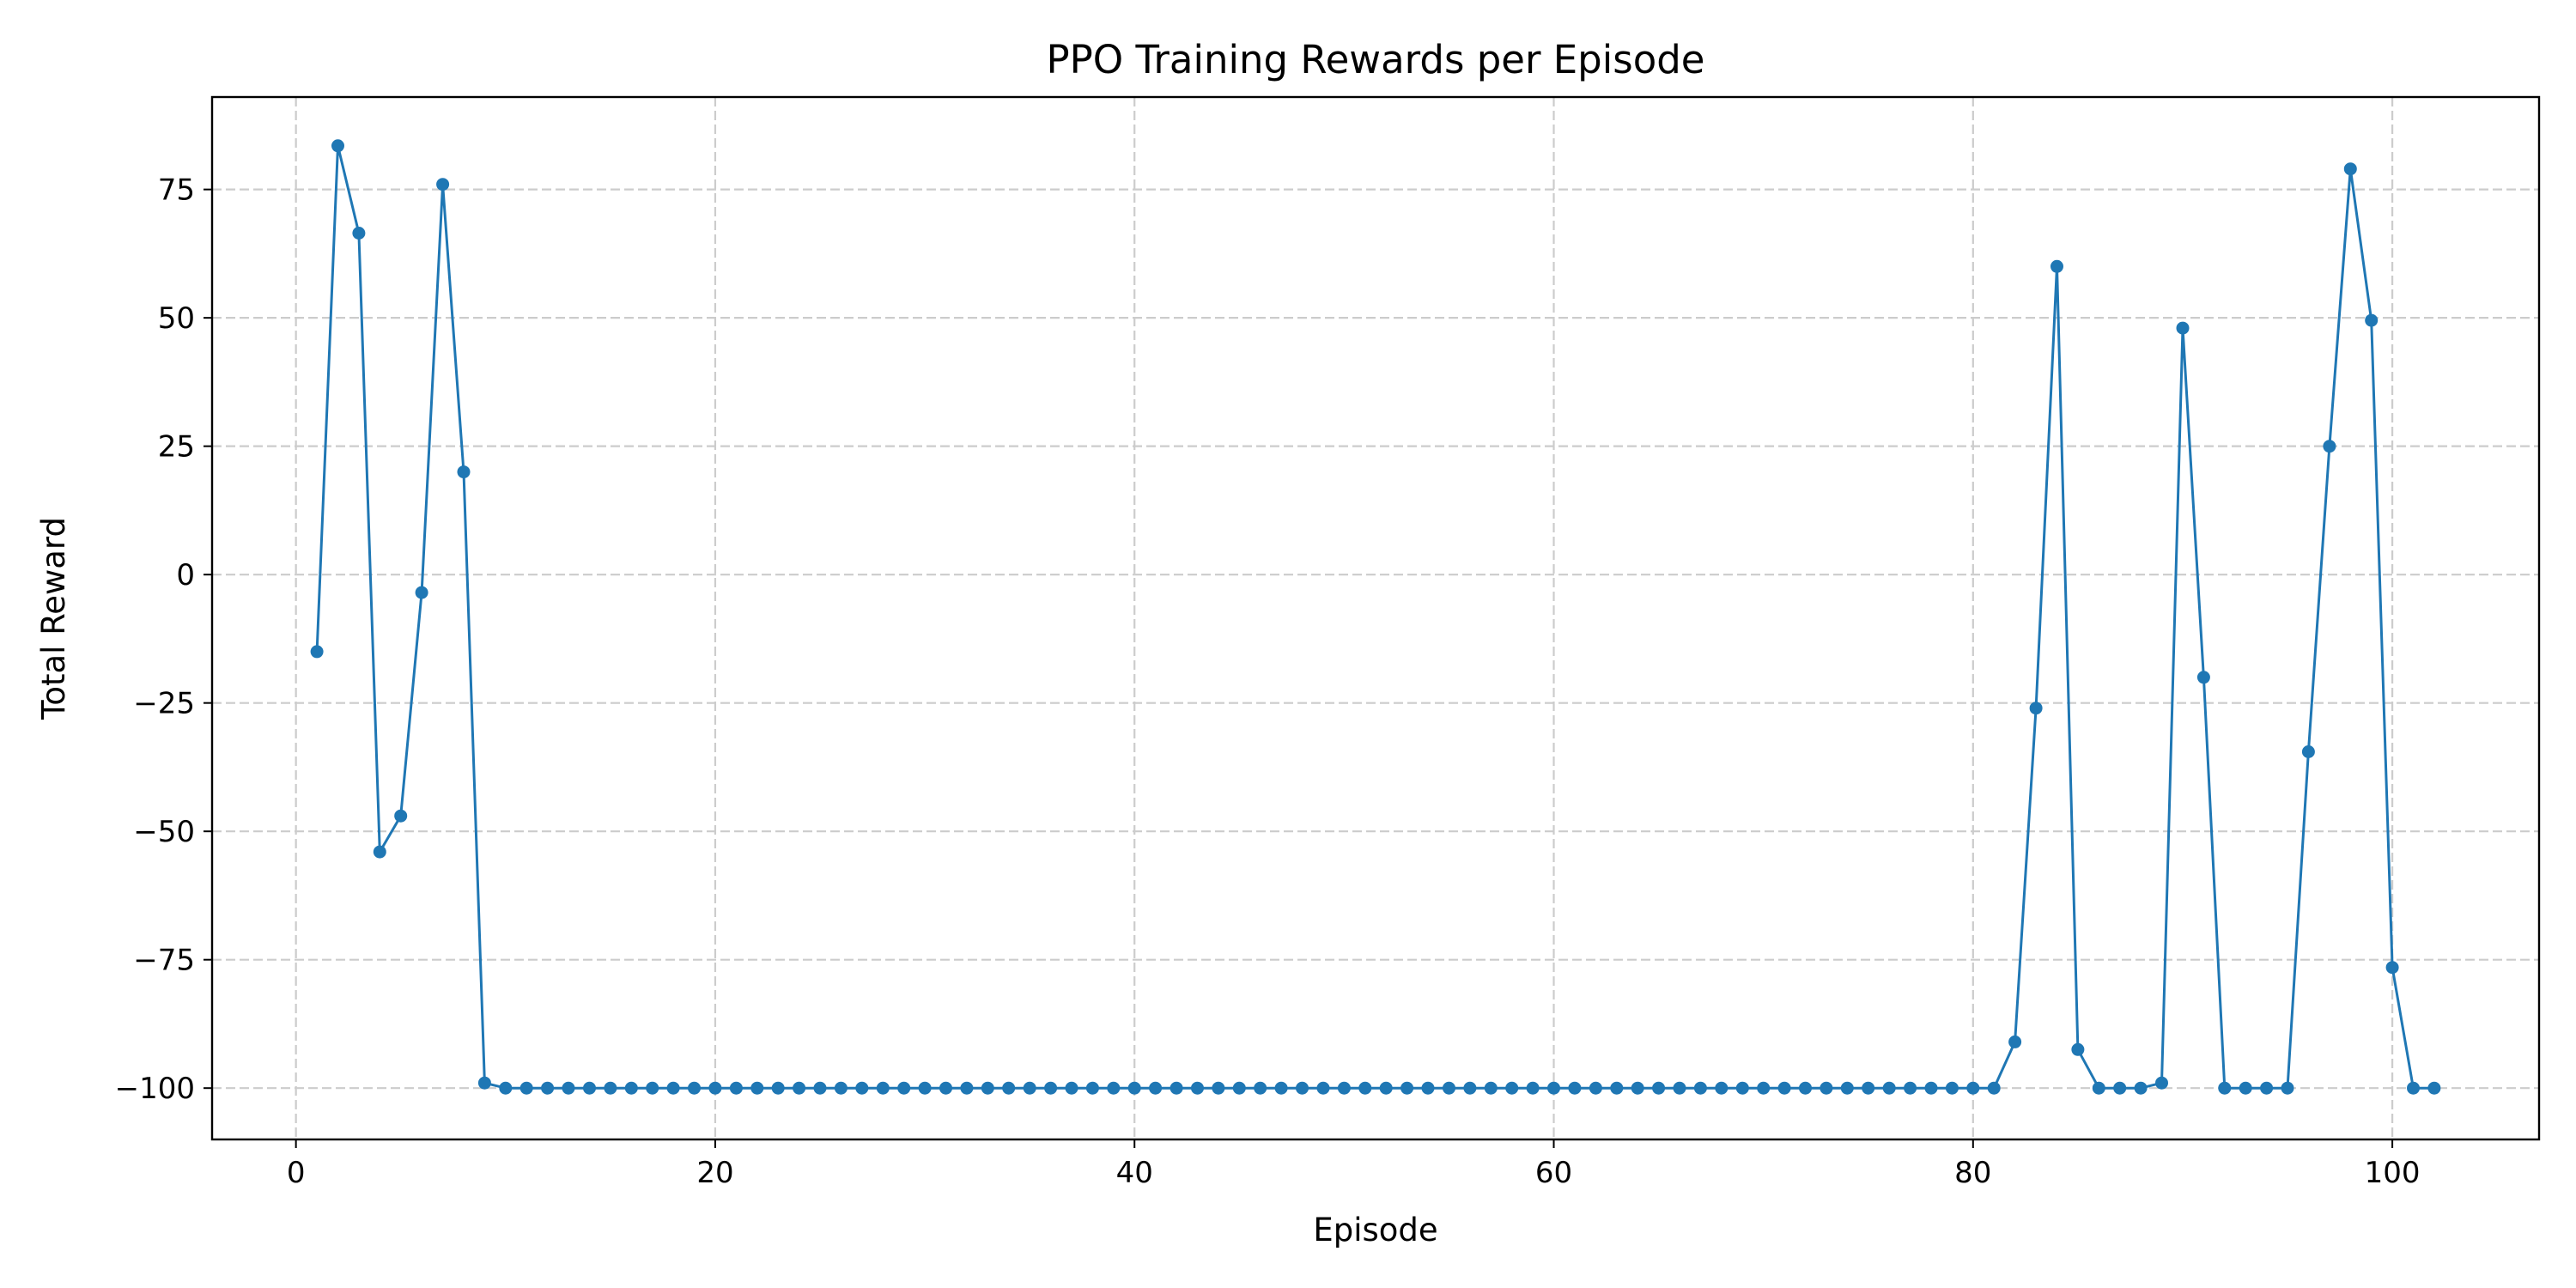  Describe the element at coordinates (164, 961) in the screenshot. I see `y-tick-label: −75` at that location.